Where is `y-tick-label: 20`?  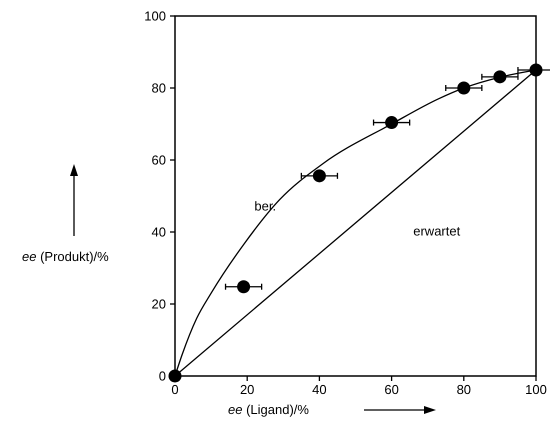 y-tick-label: 20 is located at coordinates (159, 304).